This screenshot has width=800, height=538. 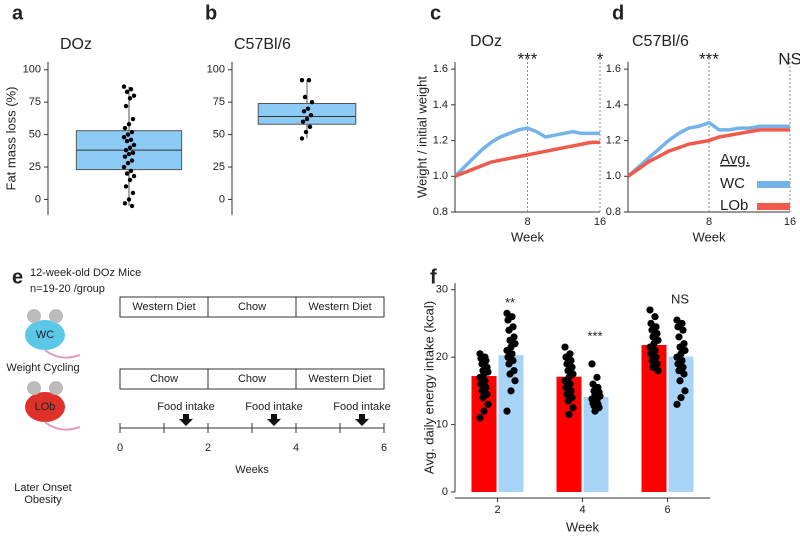 I want to click on legend-title: Avg., so click(x=735, y=159).